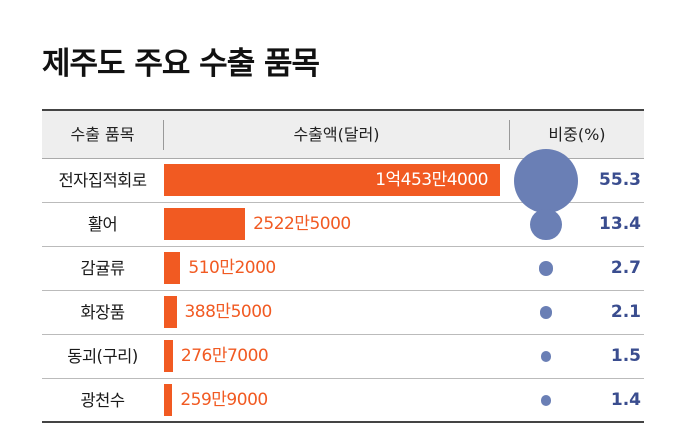 Image resolution: width=686 pixels, height=440 pixels. What do you see at coordinates (102, 224) in the screenshot?
I see `item-name: 활어` at bounding box center [102, 224].